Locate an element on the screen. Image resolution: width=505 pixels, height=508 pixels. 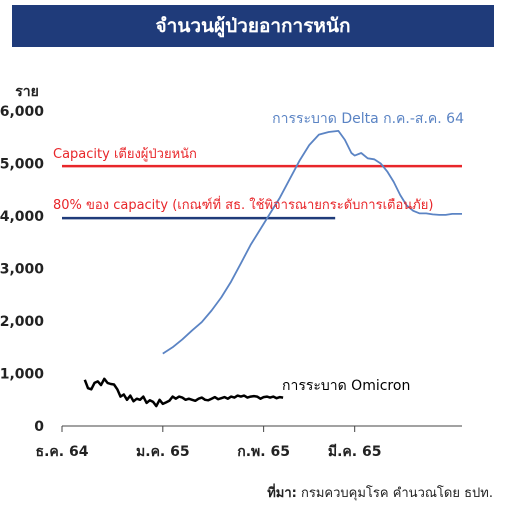
x-tick-label: ม.ค. 65 is located at coordinates (163, 452).